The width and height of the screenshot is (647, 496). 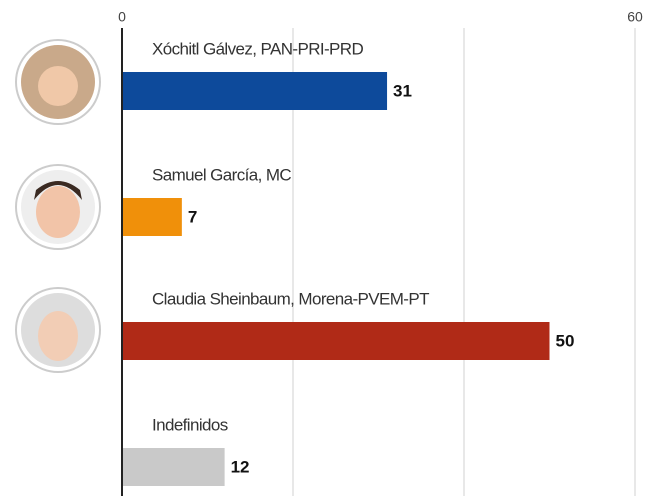 What do you see at coordinates (240, 466) in the screenshot?
I see `value-label: 12` at bounding box center [240, 466].